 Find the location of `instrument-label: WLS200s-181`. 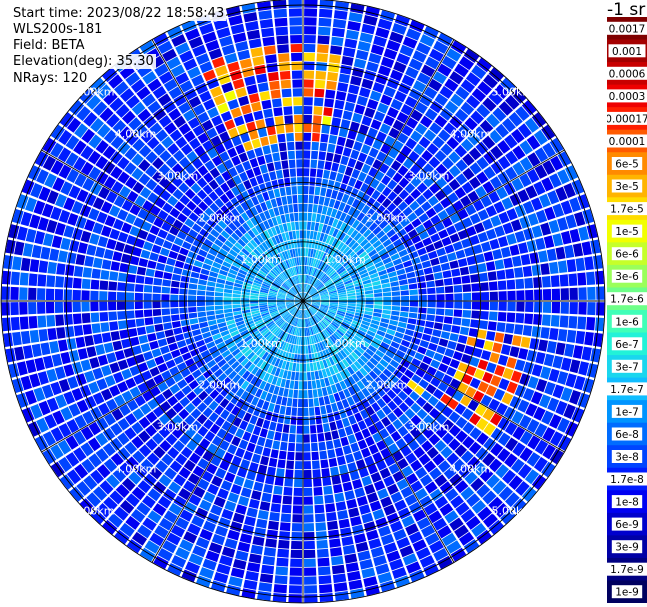

instrument-label: WLS200s-181 is located at coordinates (58, 29).